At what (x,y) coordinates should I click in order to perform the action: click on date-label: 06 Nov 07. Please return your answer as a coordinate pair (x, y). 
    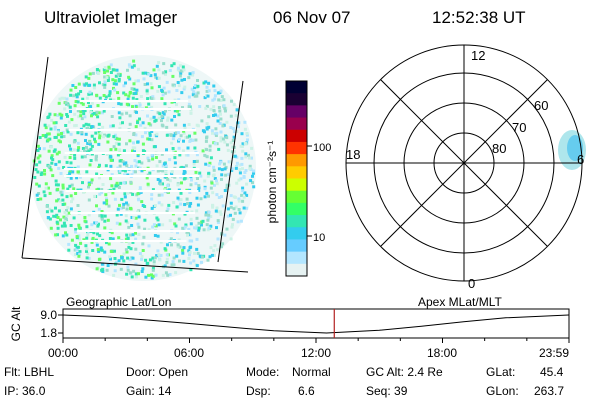
    Looking at the image, I should click on (312, 17).